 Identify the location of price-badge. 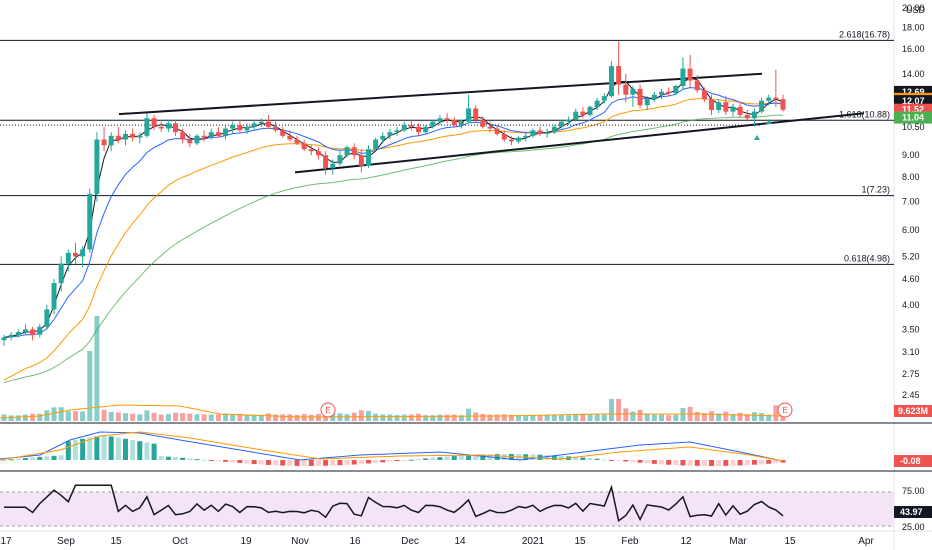
(913, 117).